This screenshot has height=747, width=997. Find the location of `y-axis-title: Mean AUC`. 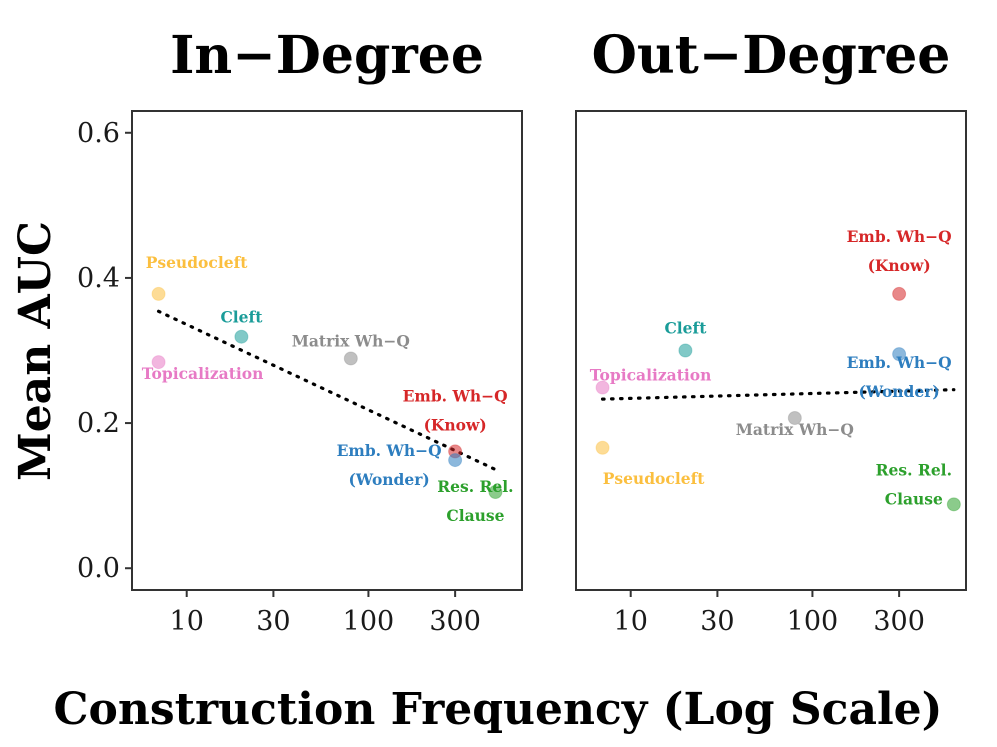

y-axis-title: Mean AUC is located at coordinates (35, 351).